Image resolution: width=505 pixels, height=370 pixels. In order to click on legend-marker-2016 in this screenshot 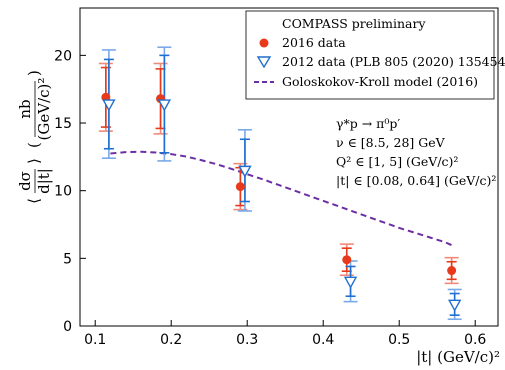, I will do `click(264, 43)`.